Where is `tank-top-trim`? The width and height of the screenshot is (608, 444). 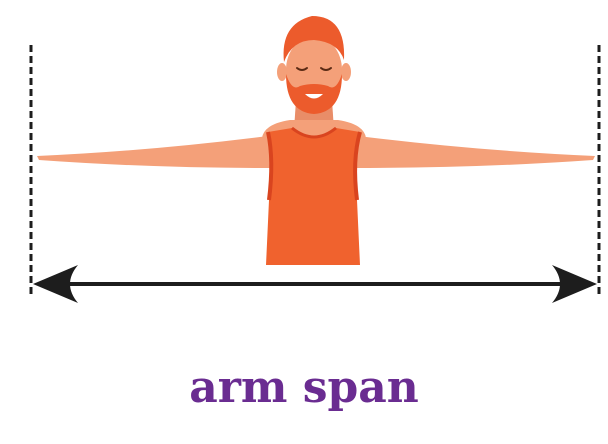 tank-top-trim is located at coordinates (314, 132).